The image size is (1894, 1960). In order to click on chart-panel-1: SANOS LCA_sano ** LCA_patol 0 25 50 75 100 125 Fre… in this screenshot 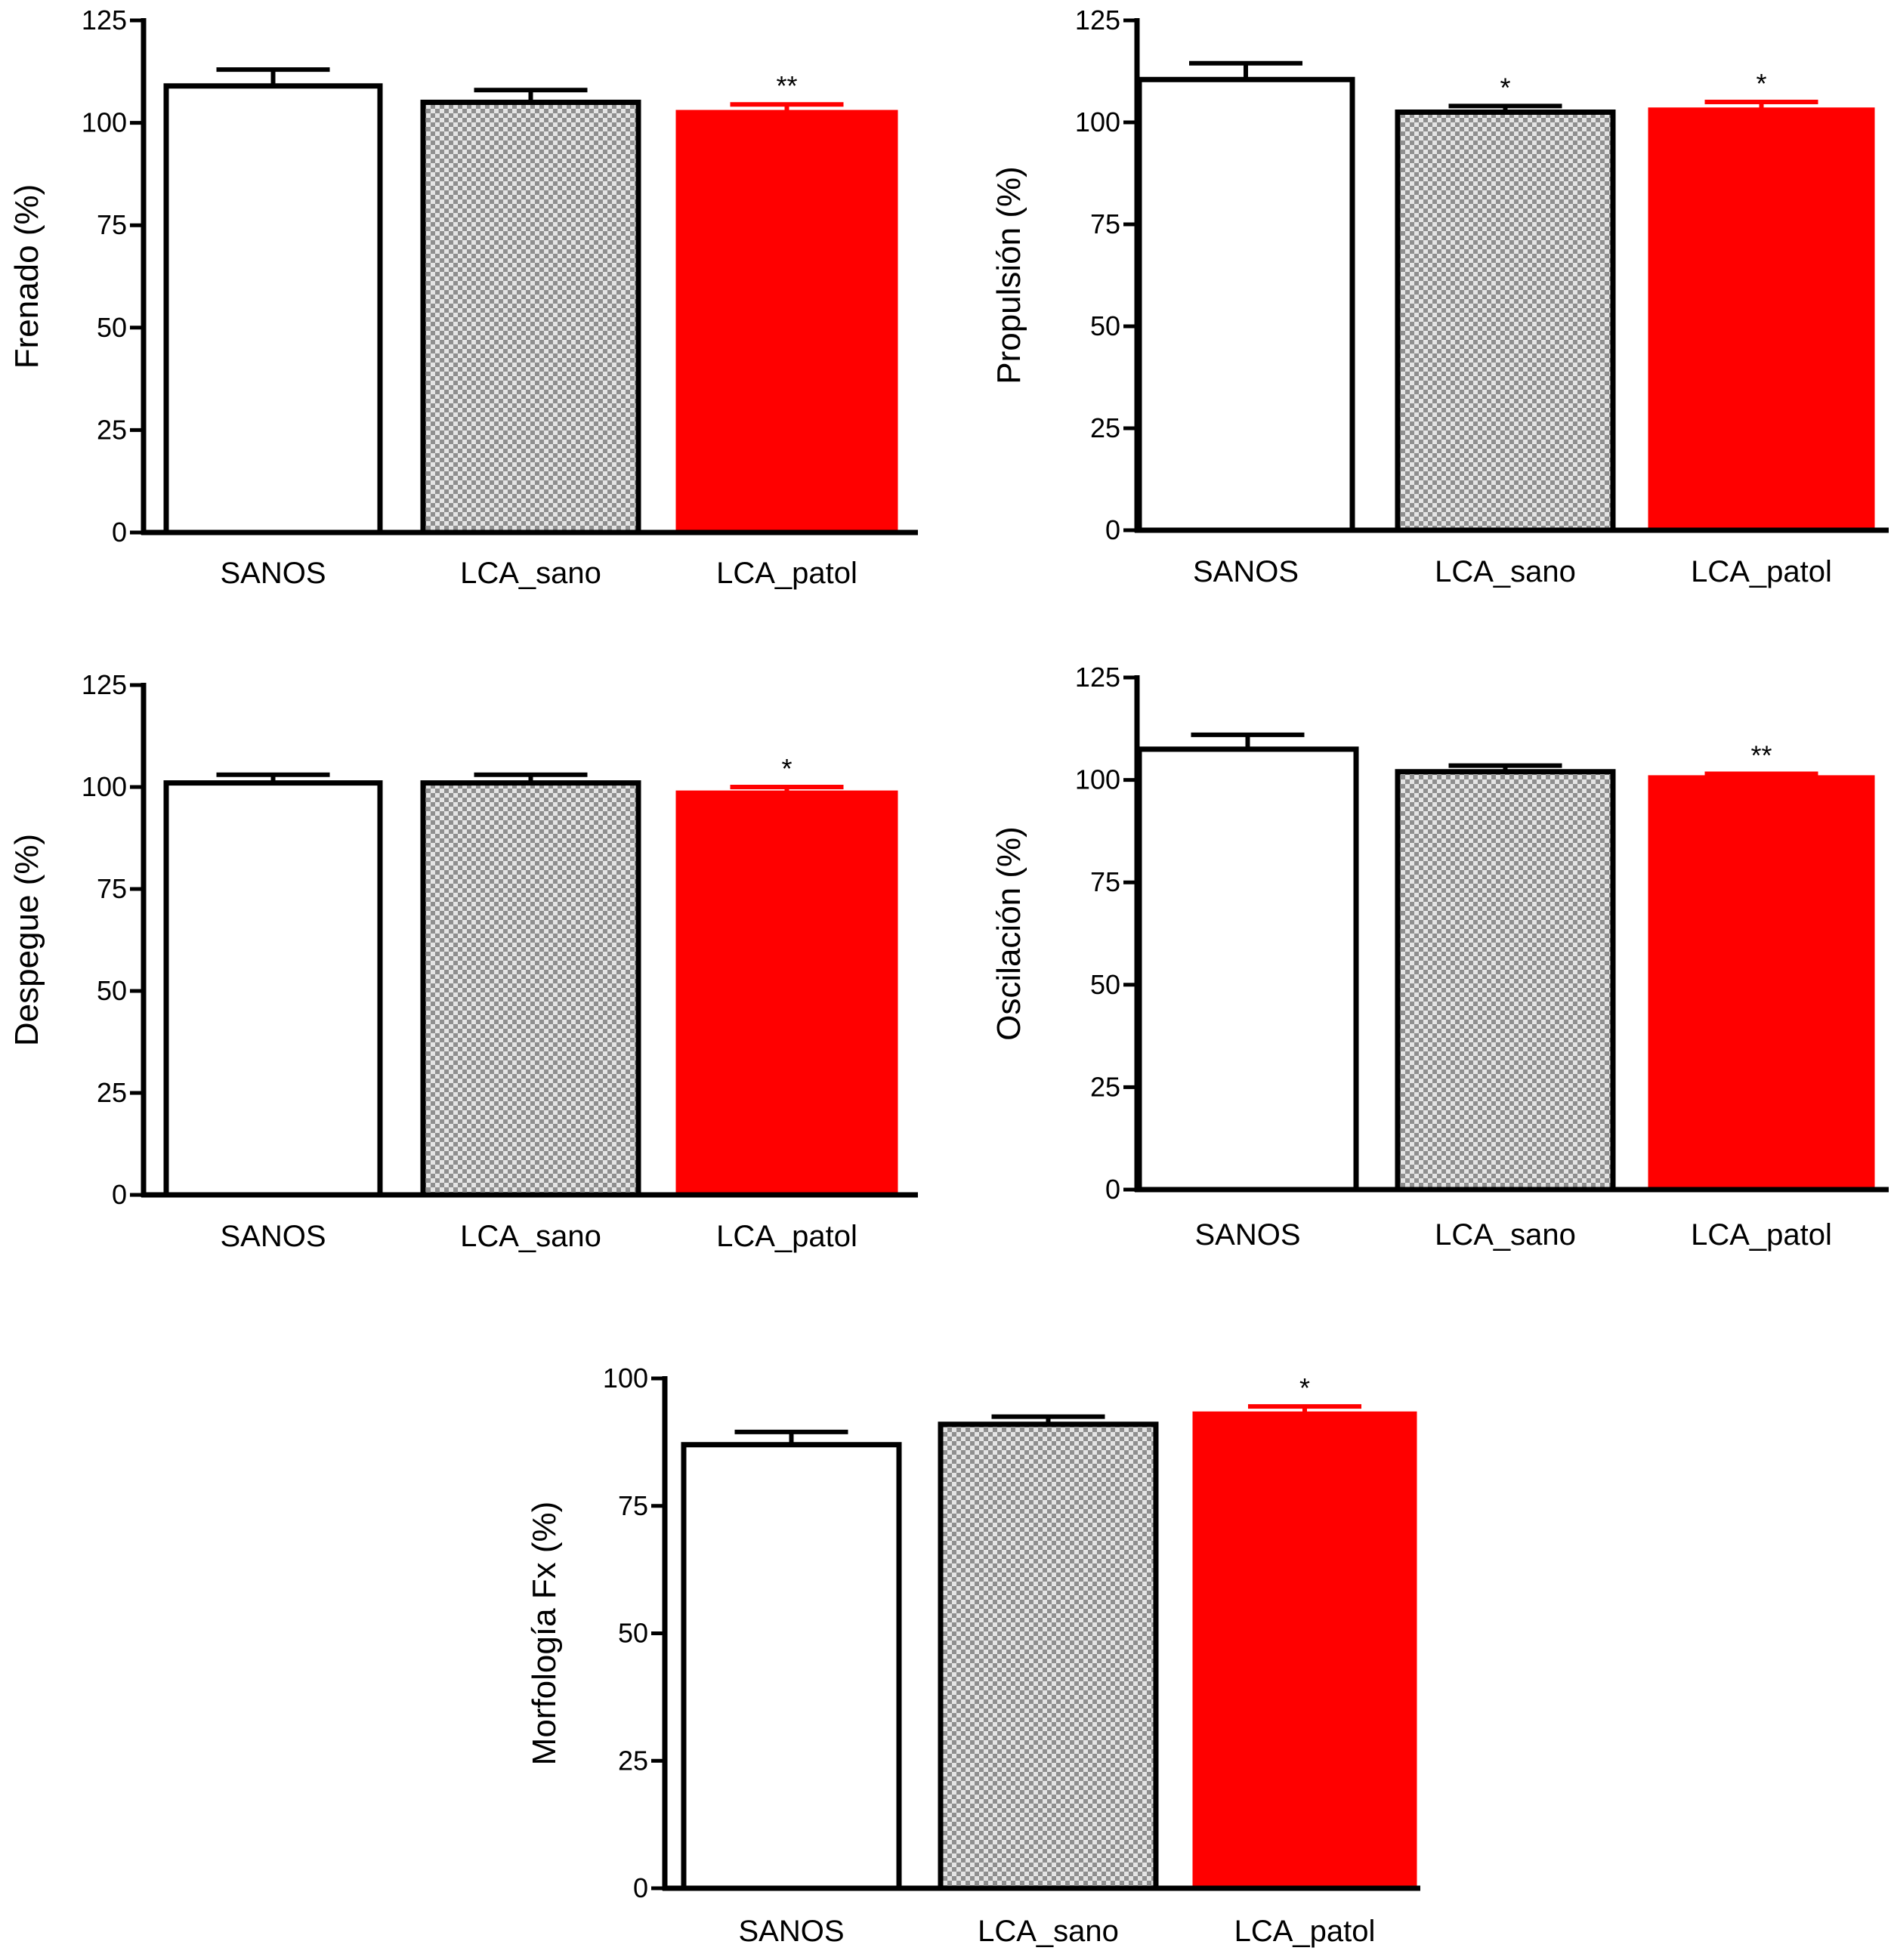, I will do `click(463, 297)`.